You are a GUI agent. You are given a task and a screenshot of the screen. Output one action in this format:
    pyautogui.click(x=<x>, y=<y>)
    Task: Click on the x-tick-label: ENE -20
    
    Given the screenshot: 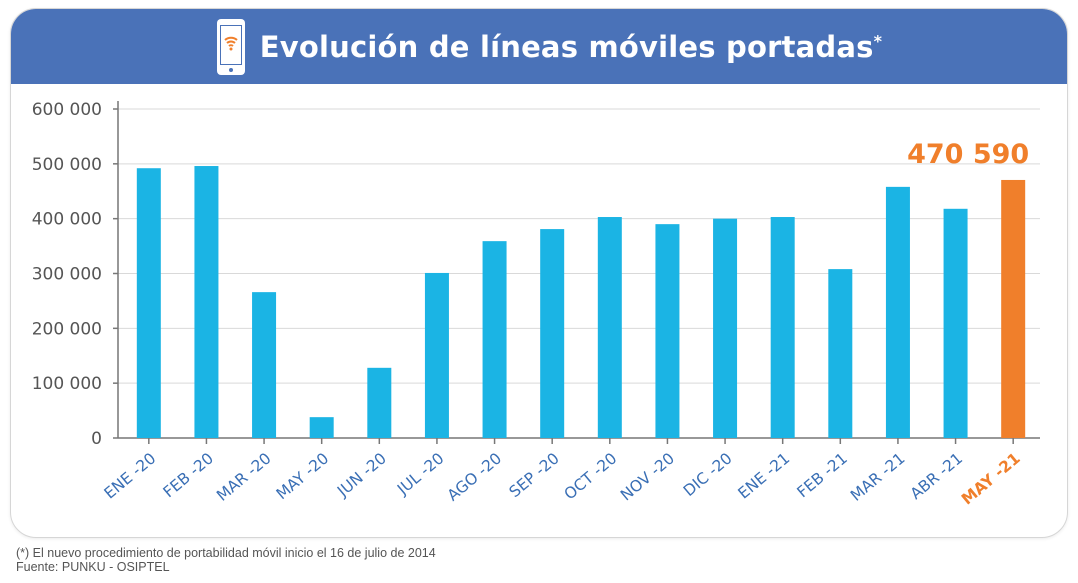 What is the action you would take?
    pyautogui.click(x=130, y=475)
    